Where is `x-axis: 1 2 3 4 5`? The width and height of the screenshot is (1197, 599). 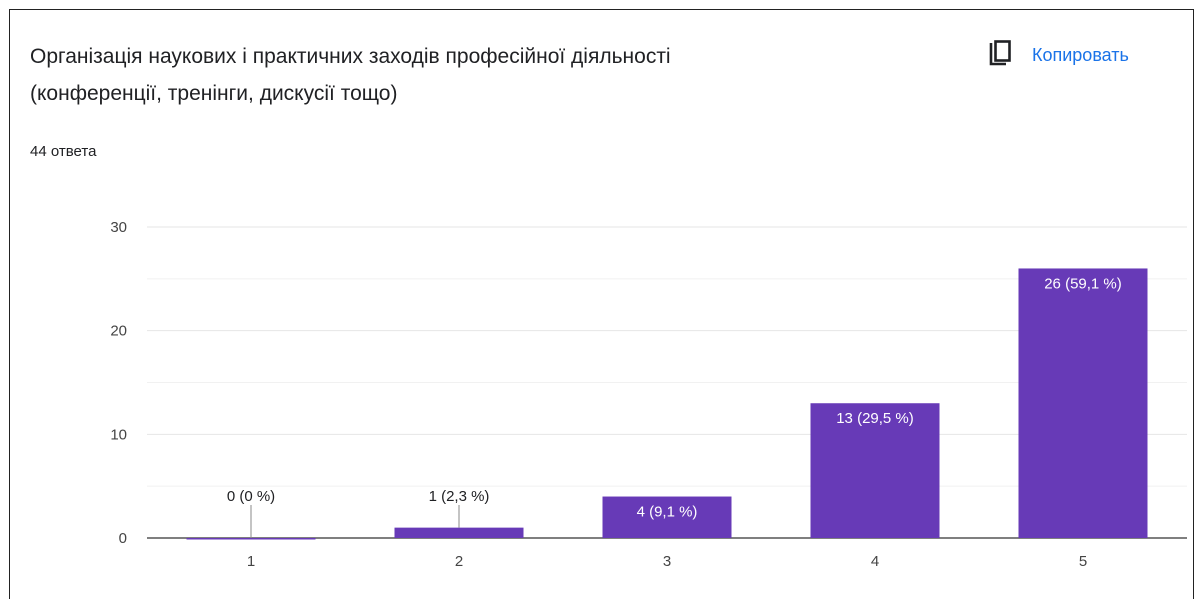 x-axis: 1 2 3 4 5 is located at coordinates (667, 561).